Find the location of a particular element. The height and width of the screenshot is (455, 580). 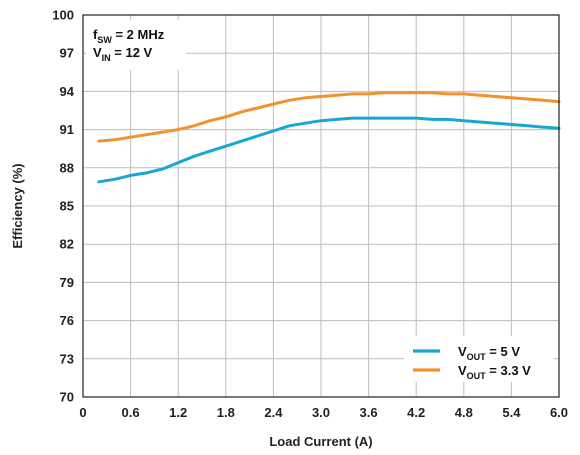

legend-3v3-main: V is located at coordinates (462, 370).